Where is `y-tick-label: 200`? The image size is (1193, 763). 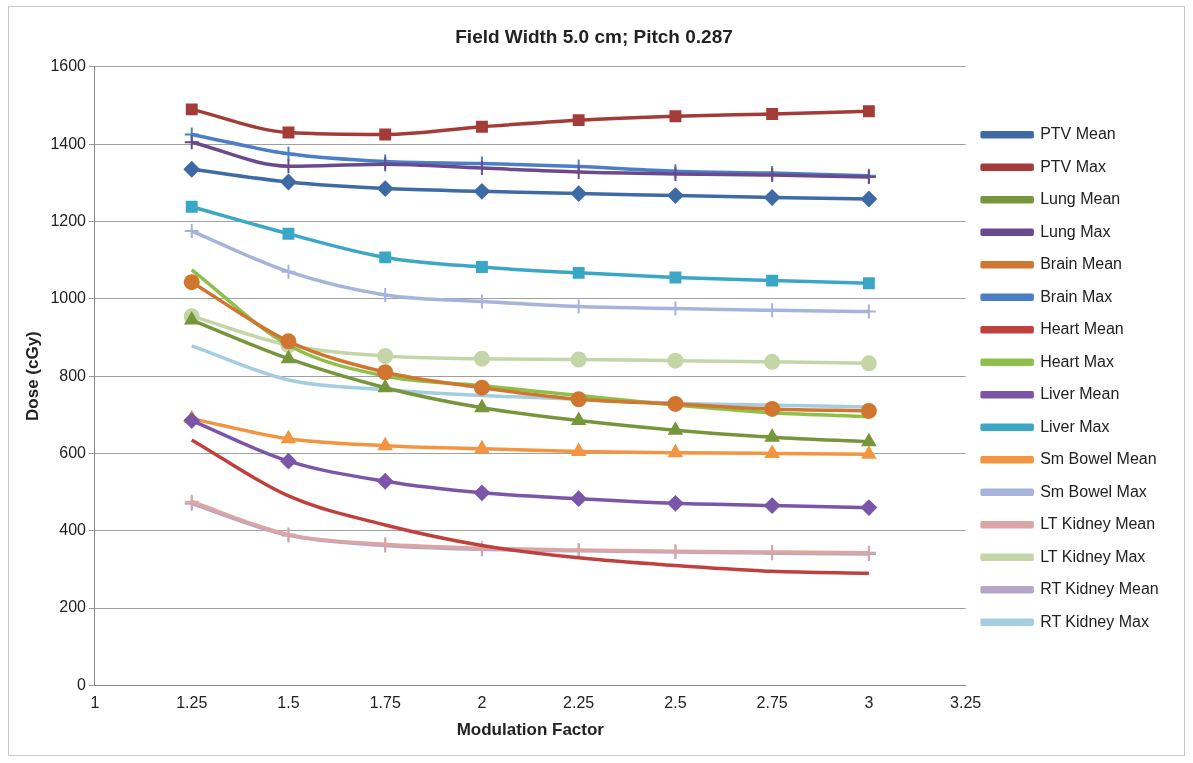
y-tick-label: 200 is located at coordinates (73, 607).